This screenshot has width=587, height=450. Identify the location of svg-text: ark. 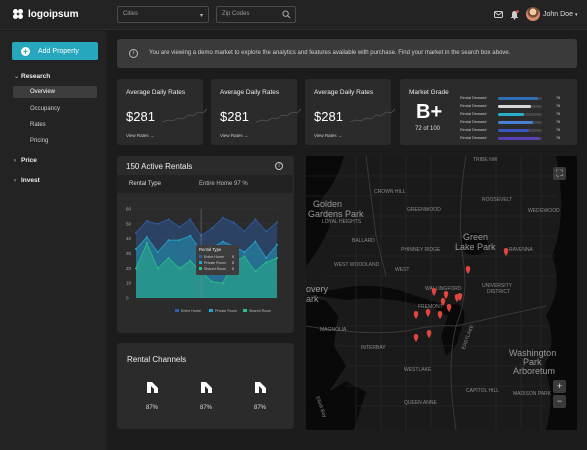
(312, 299).